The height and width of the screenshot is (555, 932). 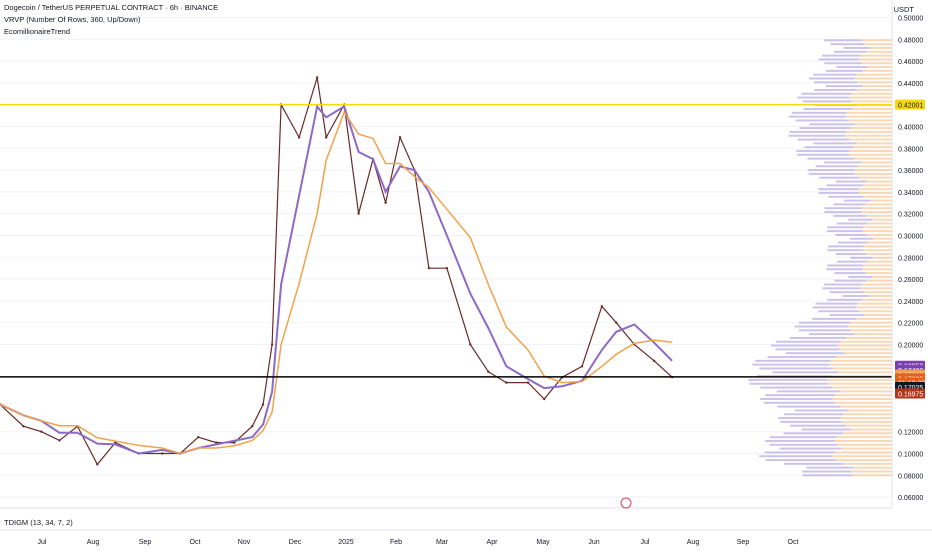 I want to click on y-tick-label: 0.44000, so click(x=910, y=84).